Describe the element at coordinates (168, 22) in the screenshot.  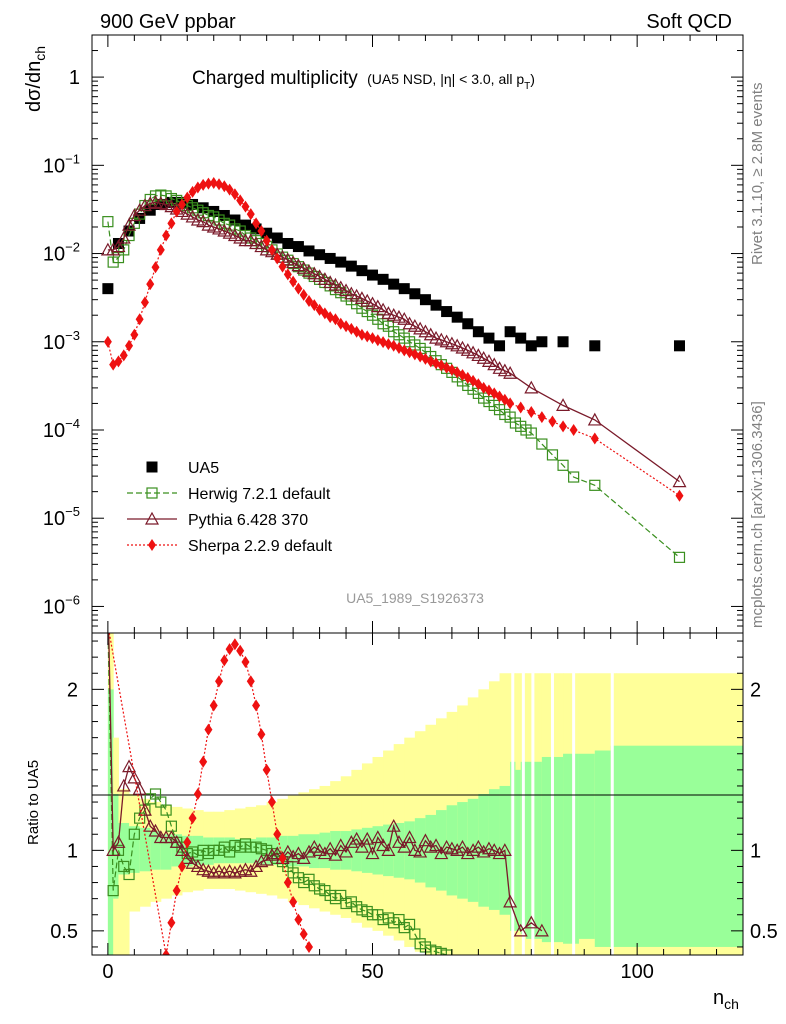
I see `header-left: 900 GeV ppbar` at that location.